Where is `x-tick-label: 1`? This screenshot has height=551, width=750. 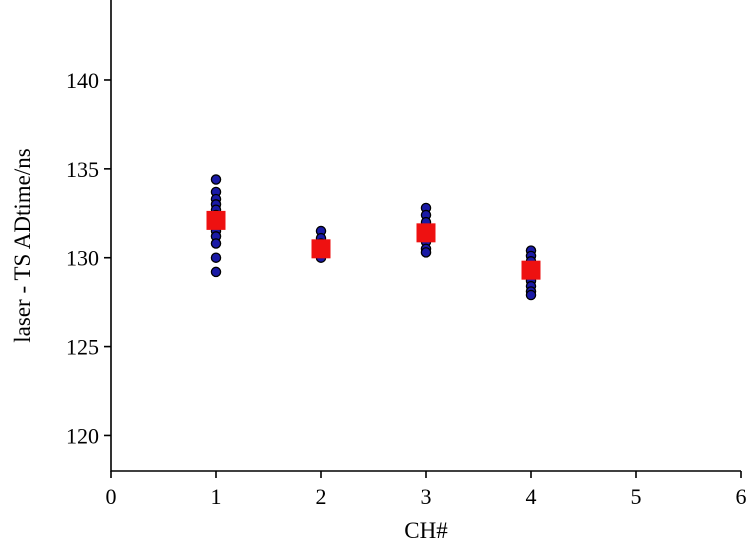 x-tick-label: 1 is located at coordinates (216, 496).